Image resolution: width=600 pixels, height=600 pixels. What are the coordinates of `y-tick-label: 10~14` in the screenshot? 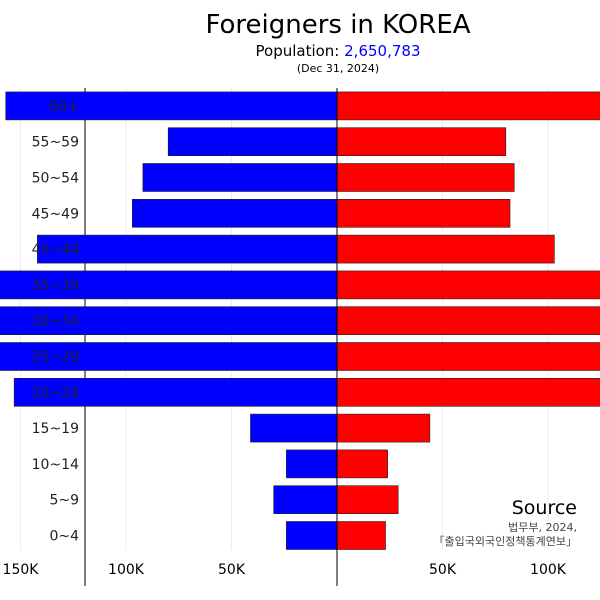 It's located at (55, 465).